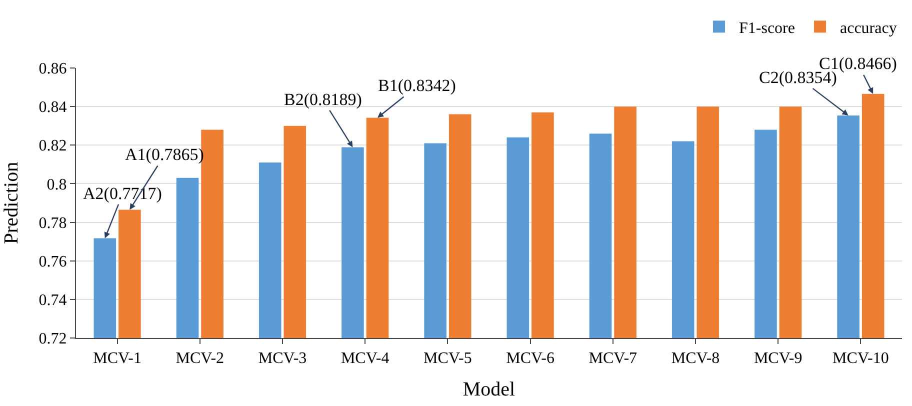 Image resolution: width=912 pixels, height=406 pixels. What do you see at coordinates (52, 107) in the screenshot?
I see `y-tick-label: 0.84` at bounding box center [52, 107].